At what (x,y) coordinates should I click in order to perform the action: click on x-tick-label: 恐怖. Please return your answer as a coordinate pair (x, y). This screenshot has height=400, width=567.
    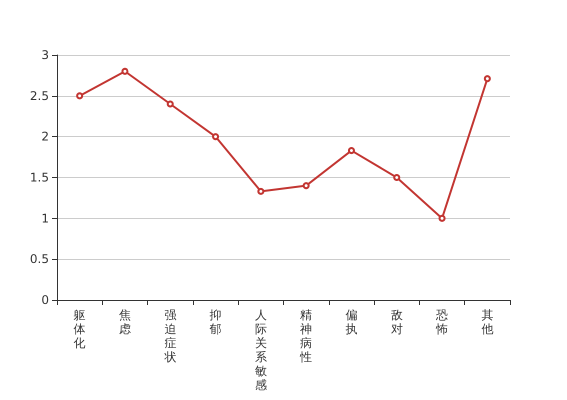
    Looking at the image, I should click on (441, 322).